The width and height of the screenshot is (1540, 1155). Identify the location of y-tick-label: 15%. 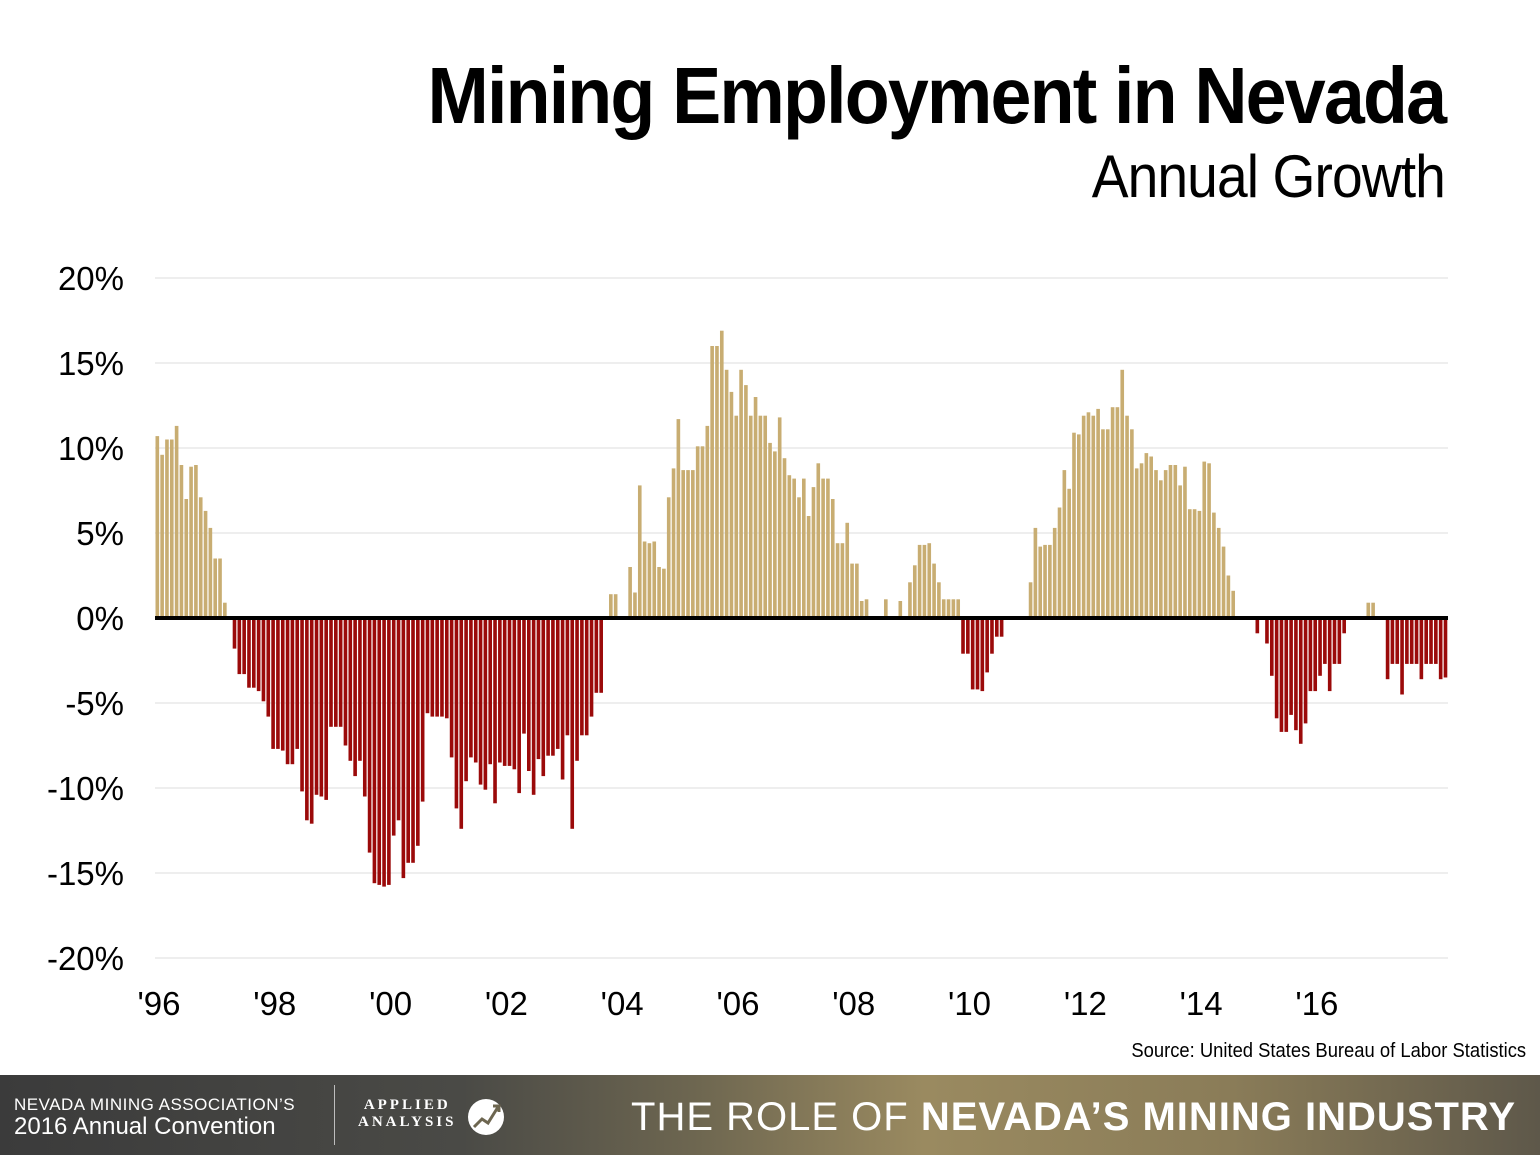
(91, 363).